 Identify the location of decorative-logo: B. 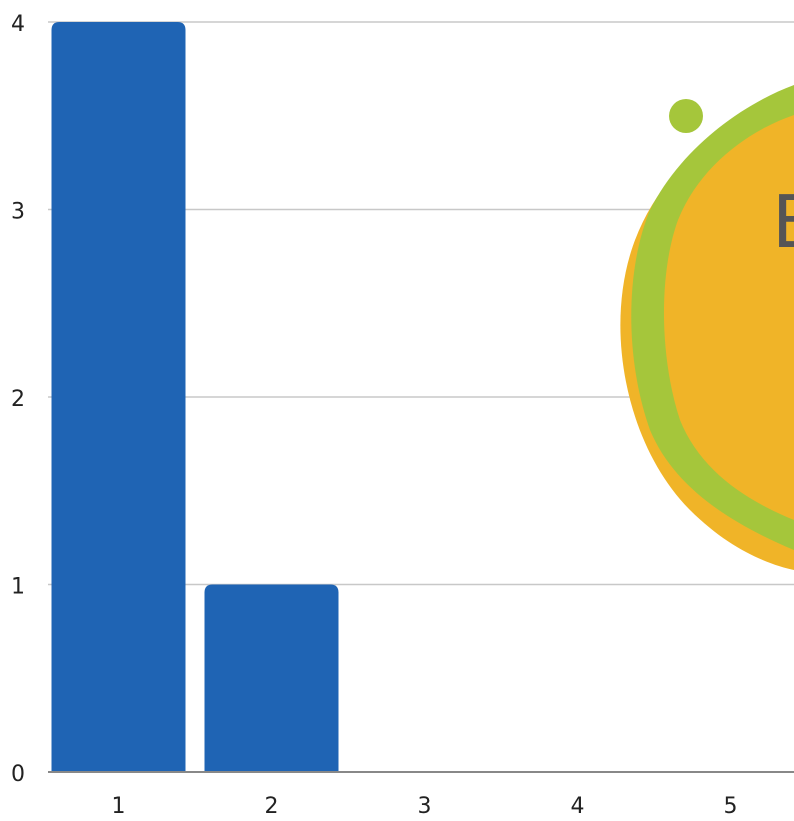
(707, 327).